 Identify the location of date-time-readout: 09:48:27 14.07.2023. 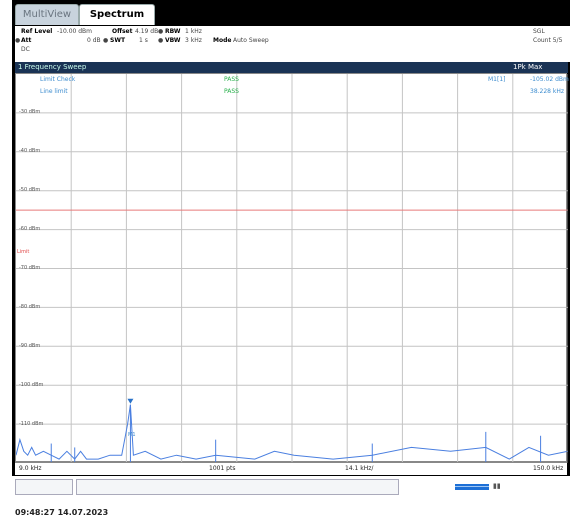
(62, 512).